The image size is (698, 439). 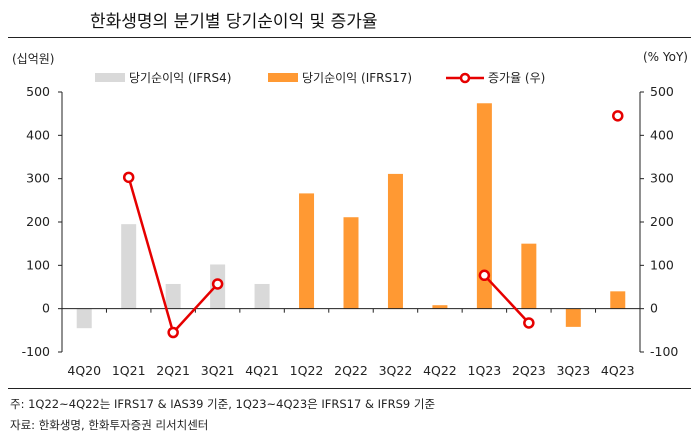 What do you see at coordinates (351, 370) in the screenshot?
I see `category-label: 2Q22` at bounding box center [351, 370].